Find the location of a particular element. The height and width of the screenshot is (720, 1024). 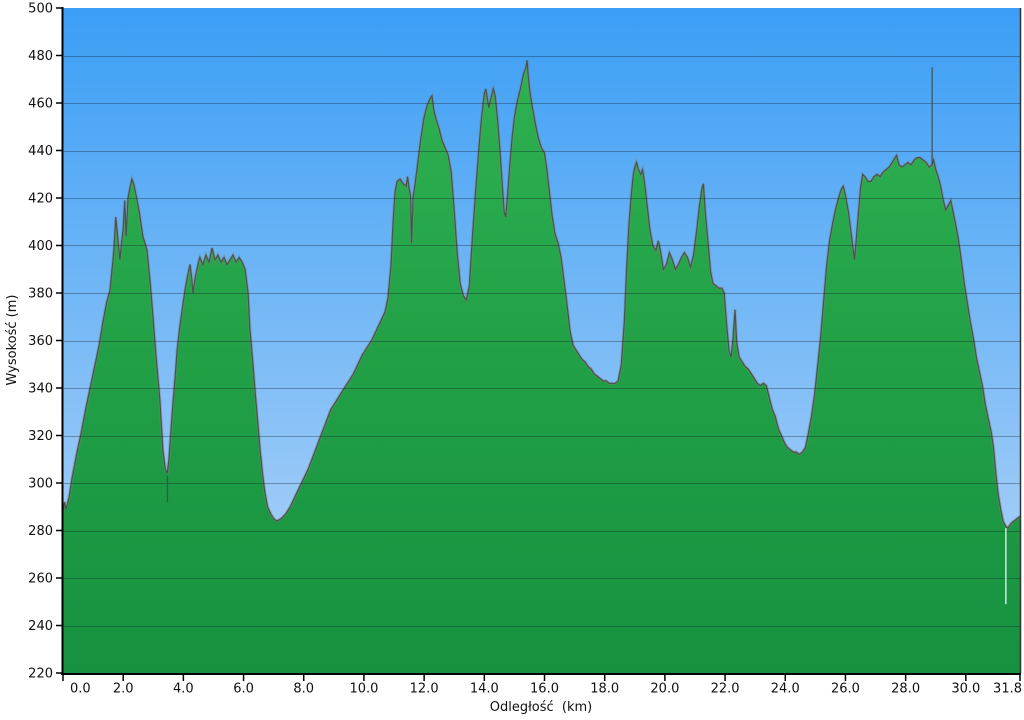

y-tick-label-480: 480 is located at coordinates (40, 56).